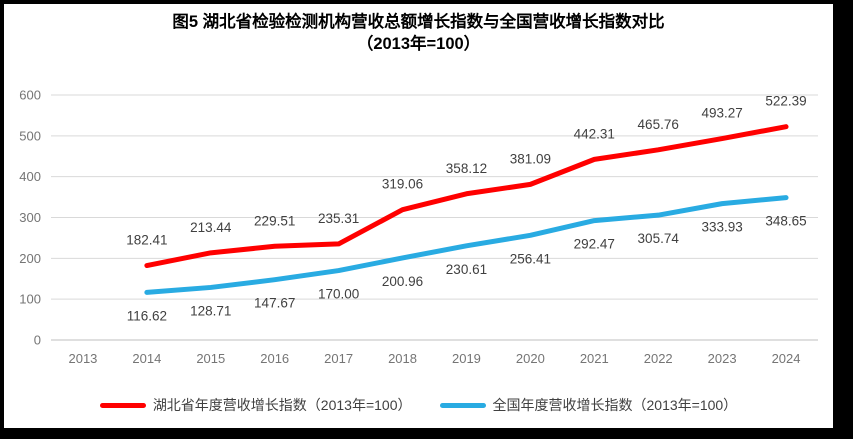 Image resolution: width=853 pixels, height=439 pixels. Describe the element at coordinates (658, 124) in the screenshot. I see `data-label: 465.76` at that location.